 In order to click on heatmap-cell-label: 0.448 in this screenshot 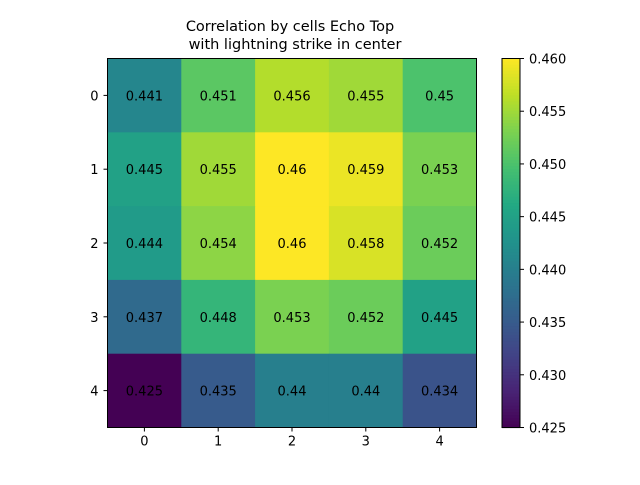, I will do `click(218, 318)`.